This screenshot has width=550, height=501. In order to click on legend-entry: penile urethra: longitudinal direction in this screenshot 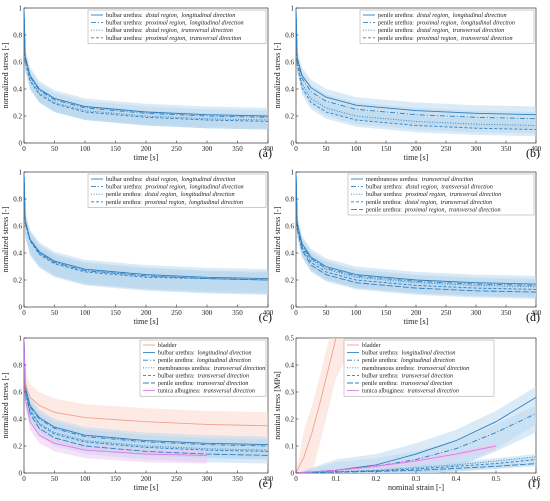, I will do `click(204, 360)`.